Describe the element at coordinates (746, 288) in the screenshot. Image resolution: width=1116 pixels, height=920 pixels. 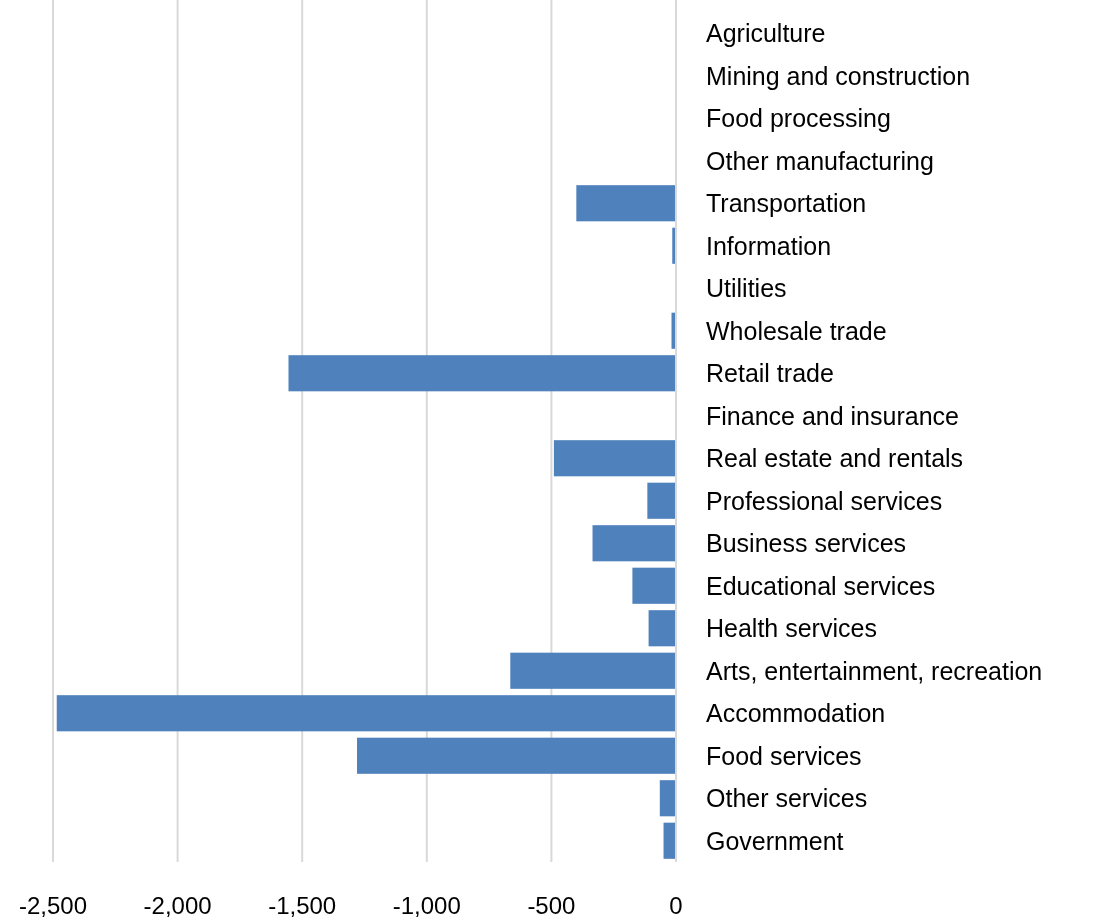
I see `y-tick-label: Utilities` at that location.